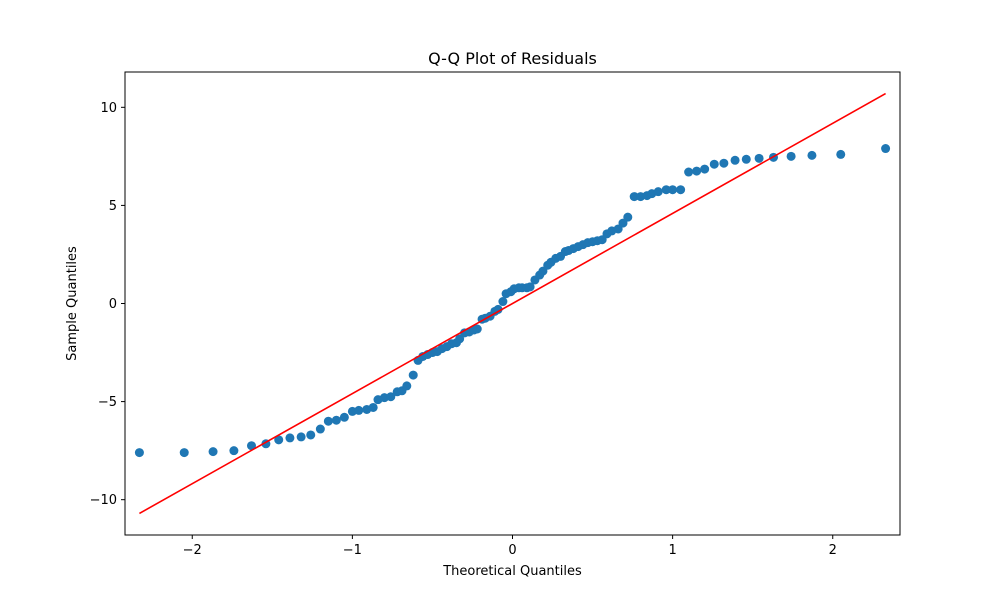 The image size is (1000, 600). What do you see at coordinates (512, 58) in the screenshot?
I see `chart-title: Q-Q Plot of Residuals` at bounding box center [512, 58].